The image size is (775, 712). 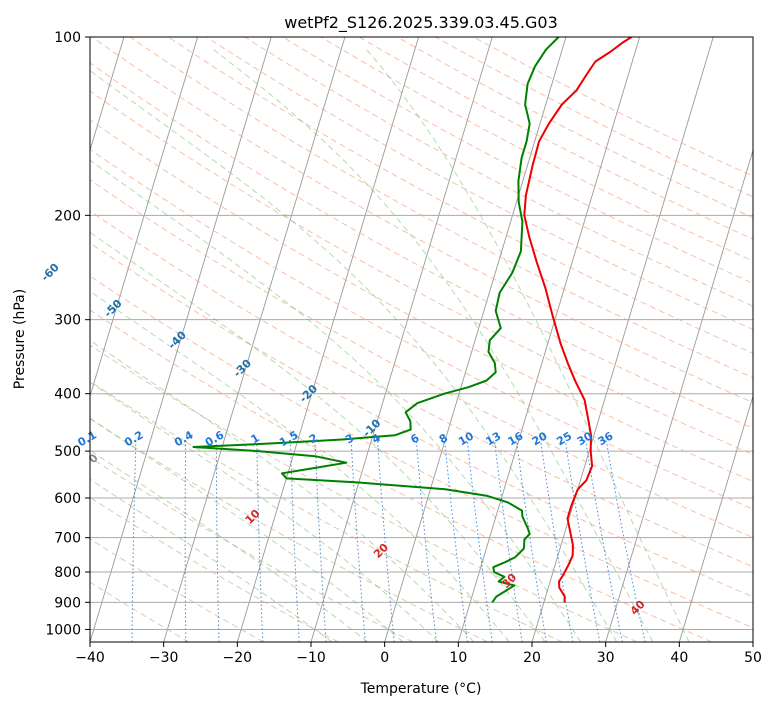 What do you see at coordinates (67, 38) in the screenshot?
I see `y-tick-label: 100` at bounding box center [67, 38].